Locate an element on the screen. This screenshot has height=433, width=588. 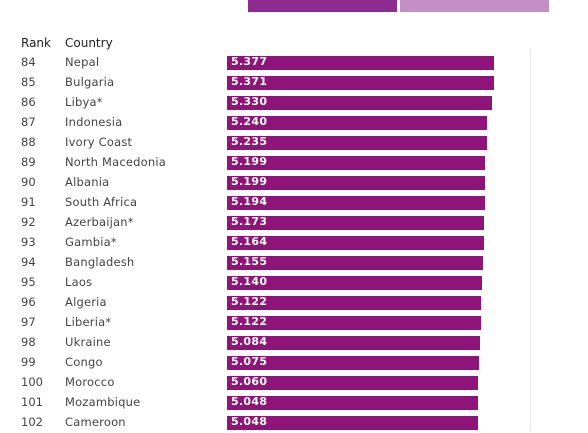
country-cell: Ivory Coast is located at coordinates (99, 142).